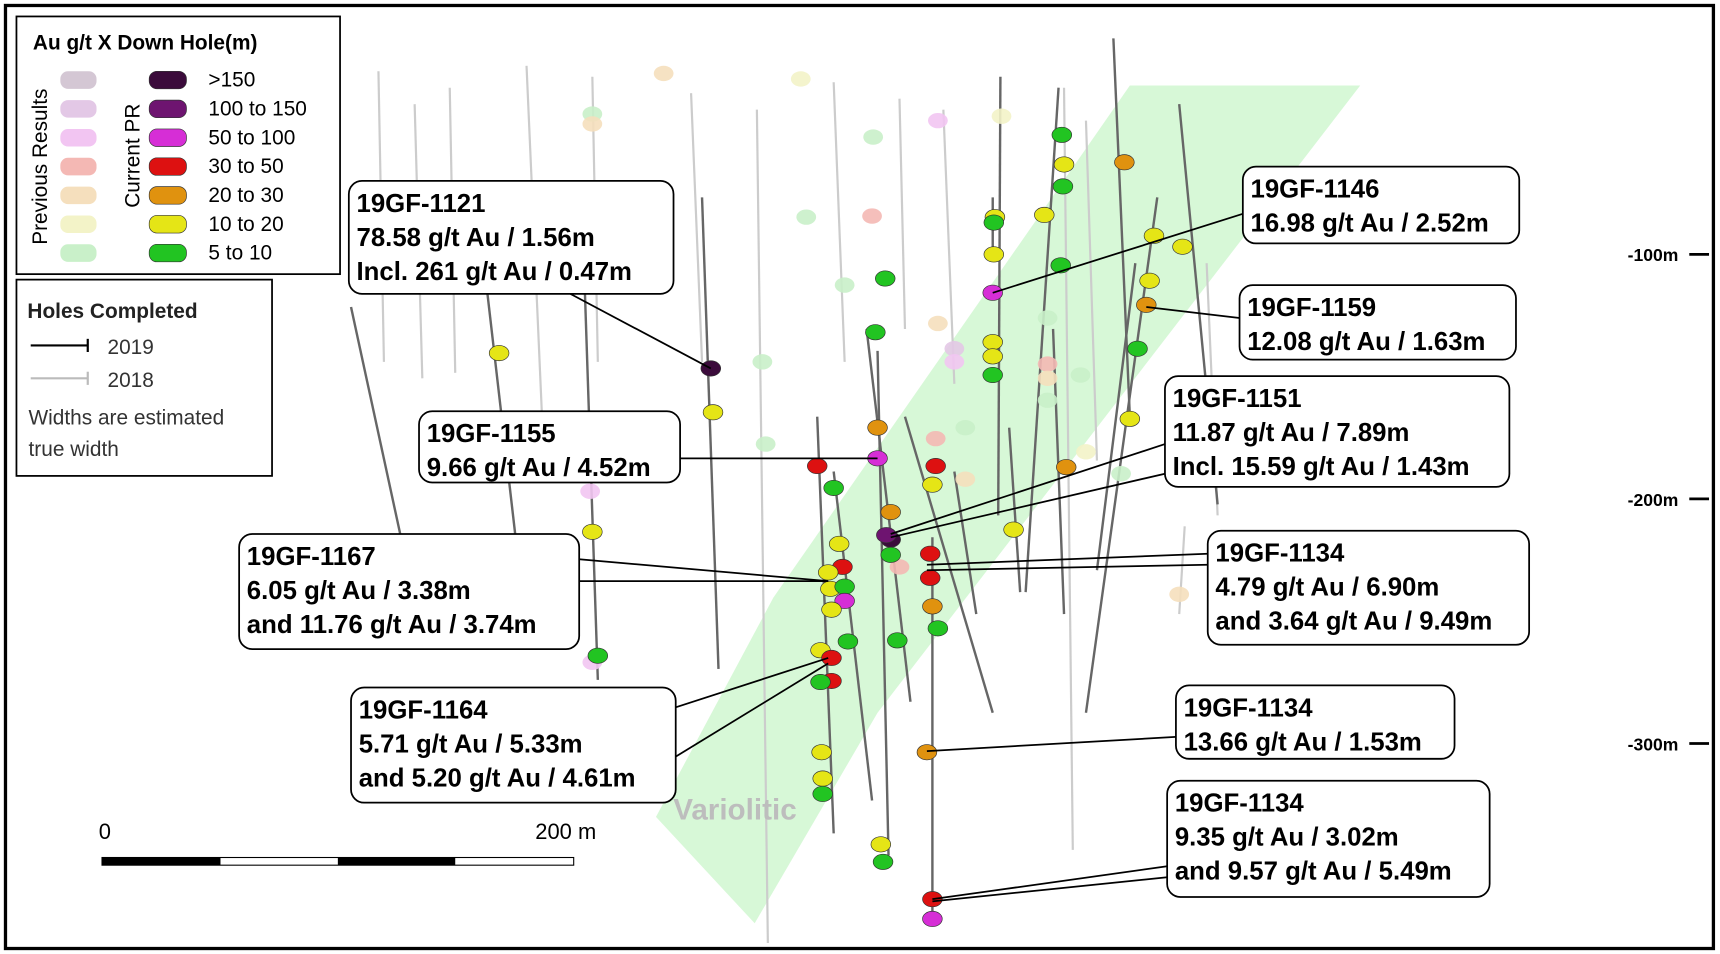  I want to click on legend-label: 50 to 100, so click(251, 137).